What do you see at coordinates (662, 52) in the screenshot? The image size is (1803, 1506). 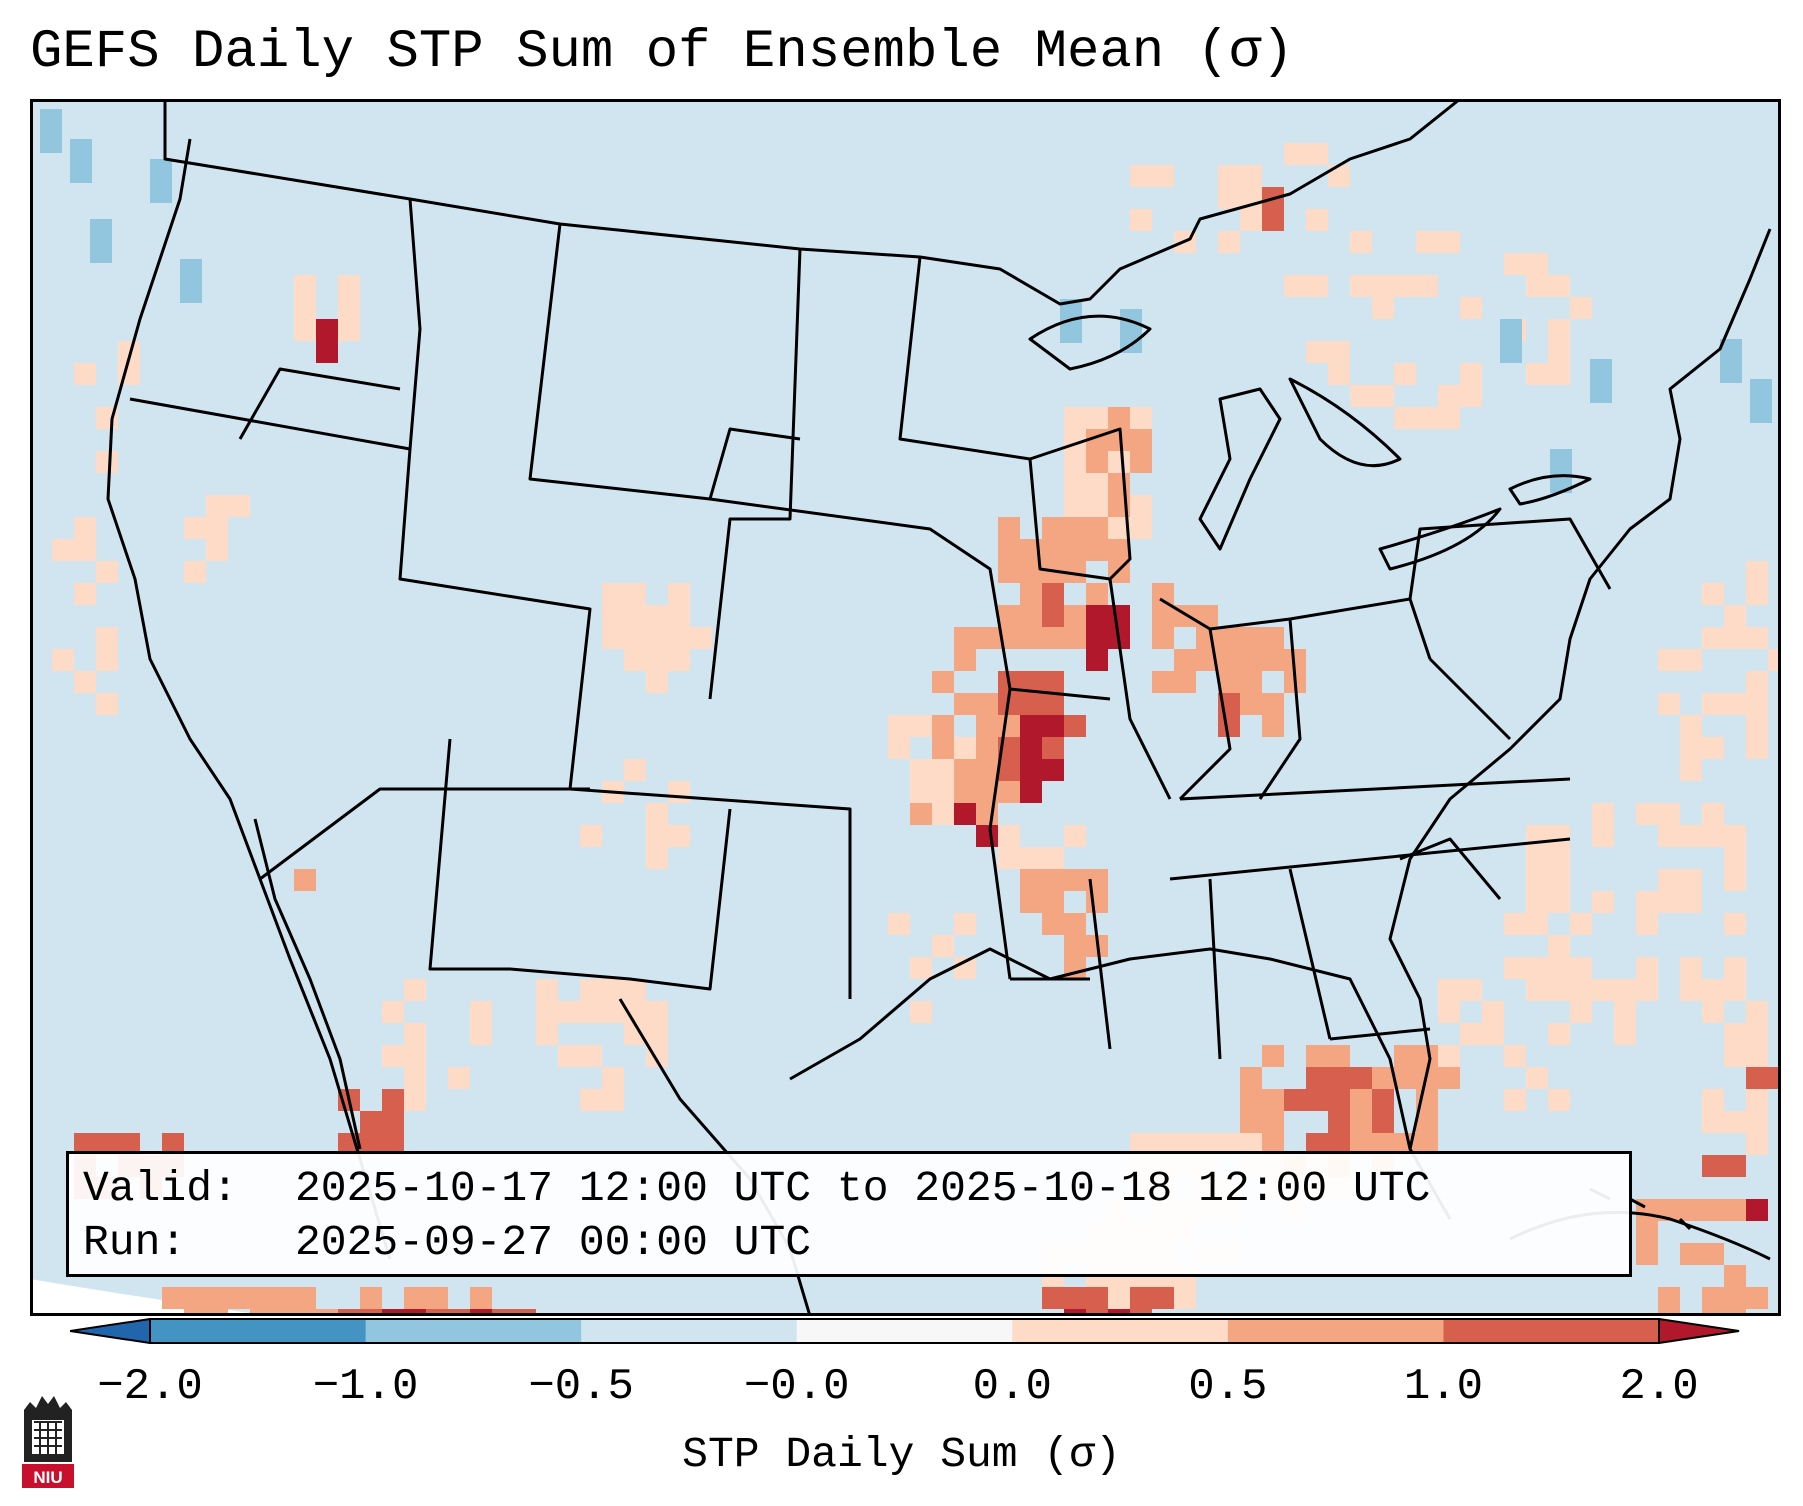 I see `map-title: GEFS Daily STP Sum of Ensemble Mean (σ)` at bounding box center [662, 52].